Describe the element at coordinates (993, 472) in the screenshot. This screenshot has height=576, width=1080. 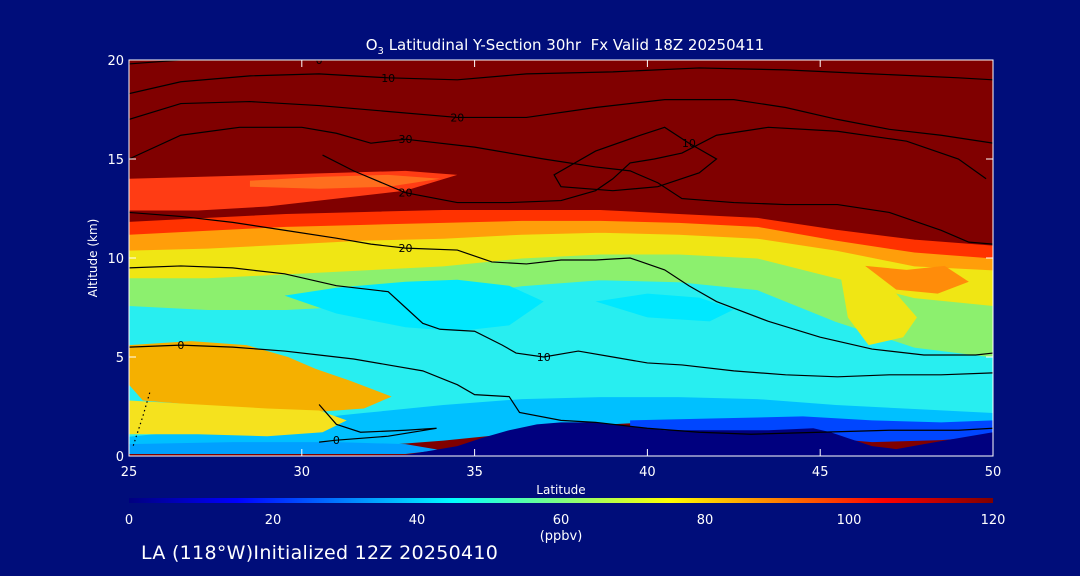
I see `x-tick-label: 50` at that location.